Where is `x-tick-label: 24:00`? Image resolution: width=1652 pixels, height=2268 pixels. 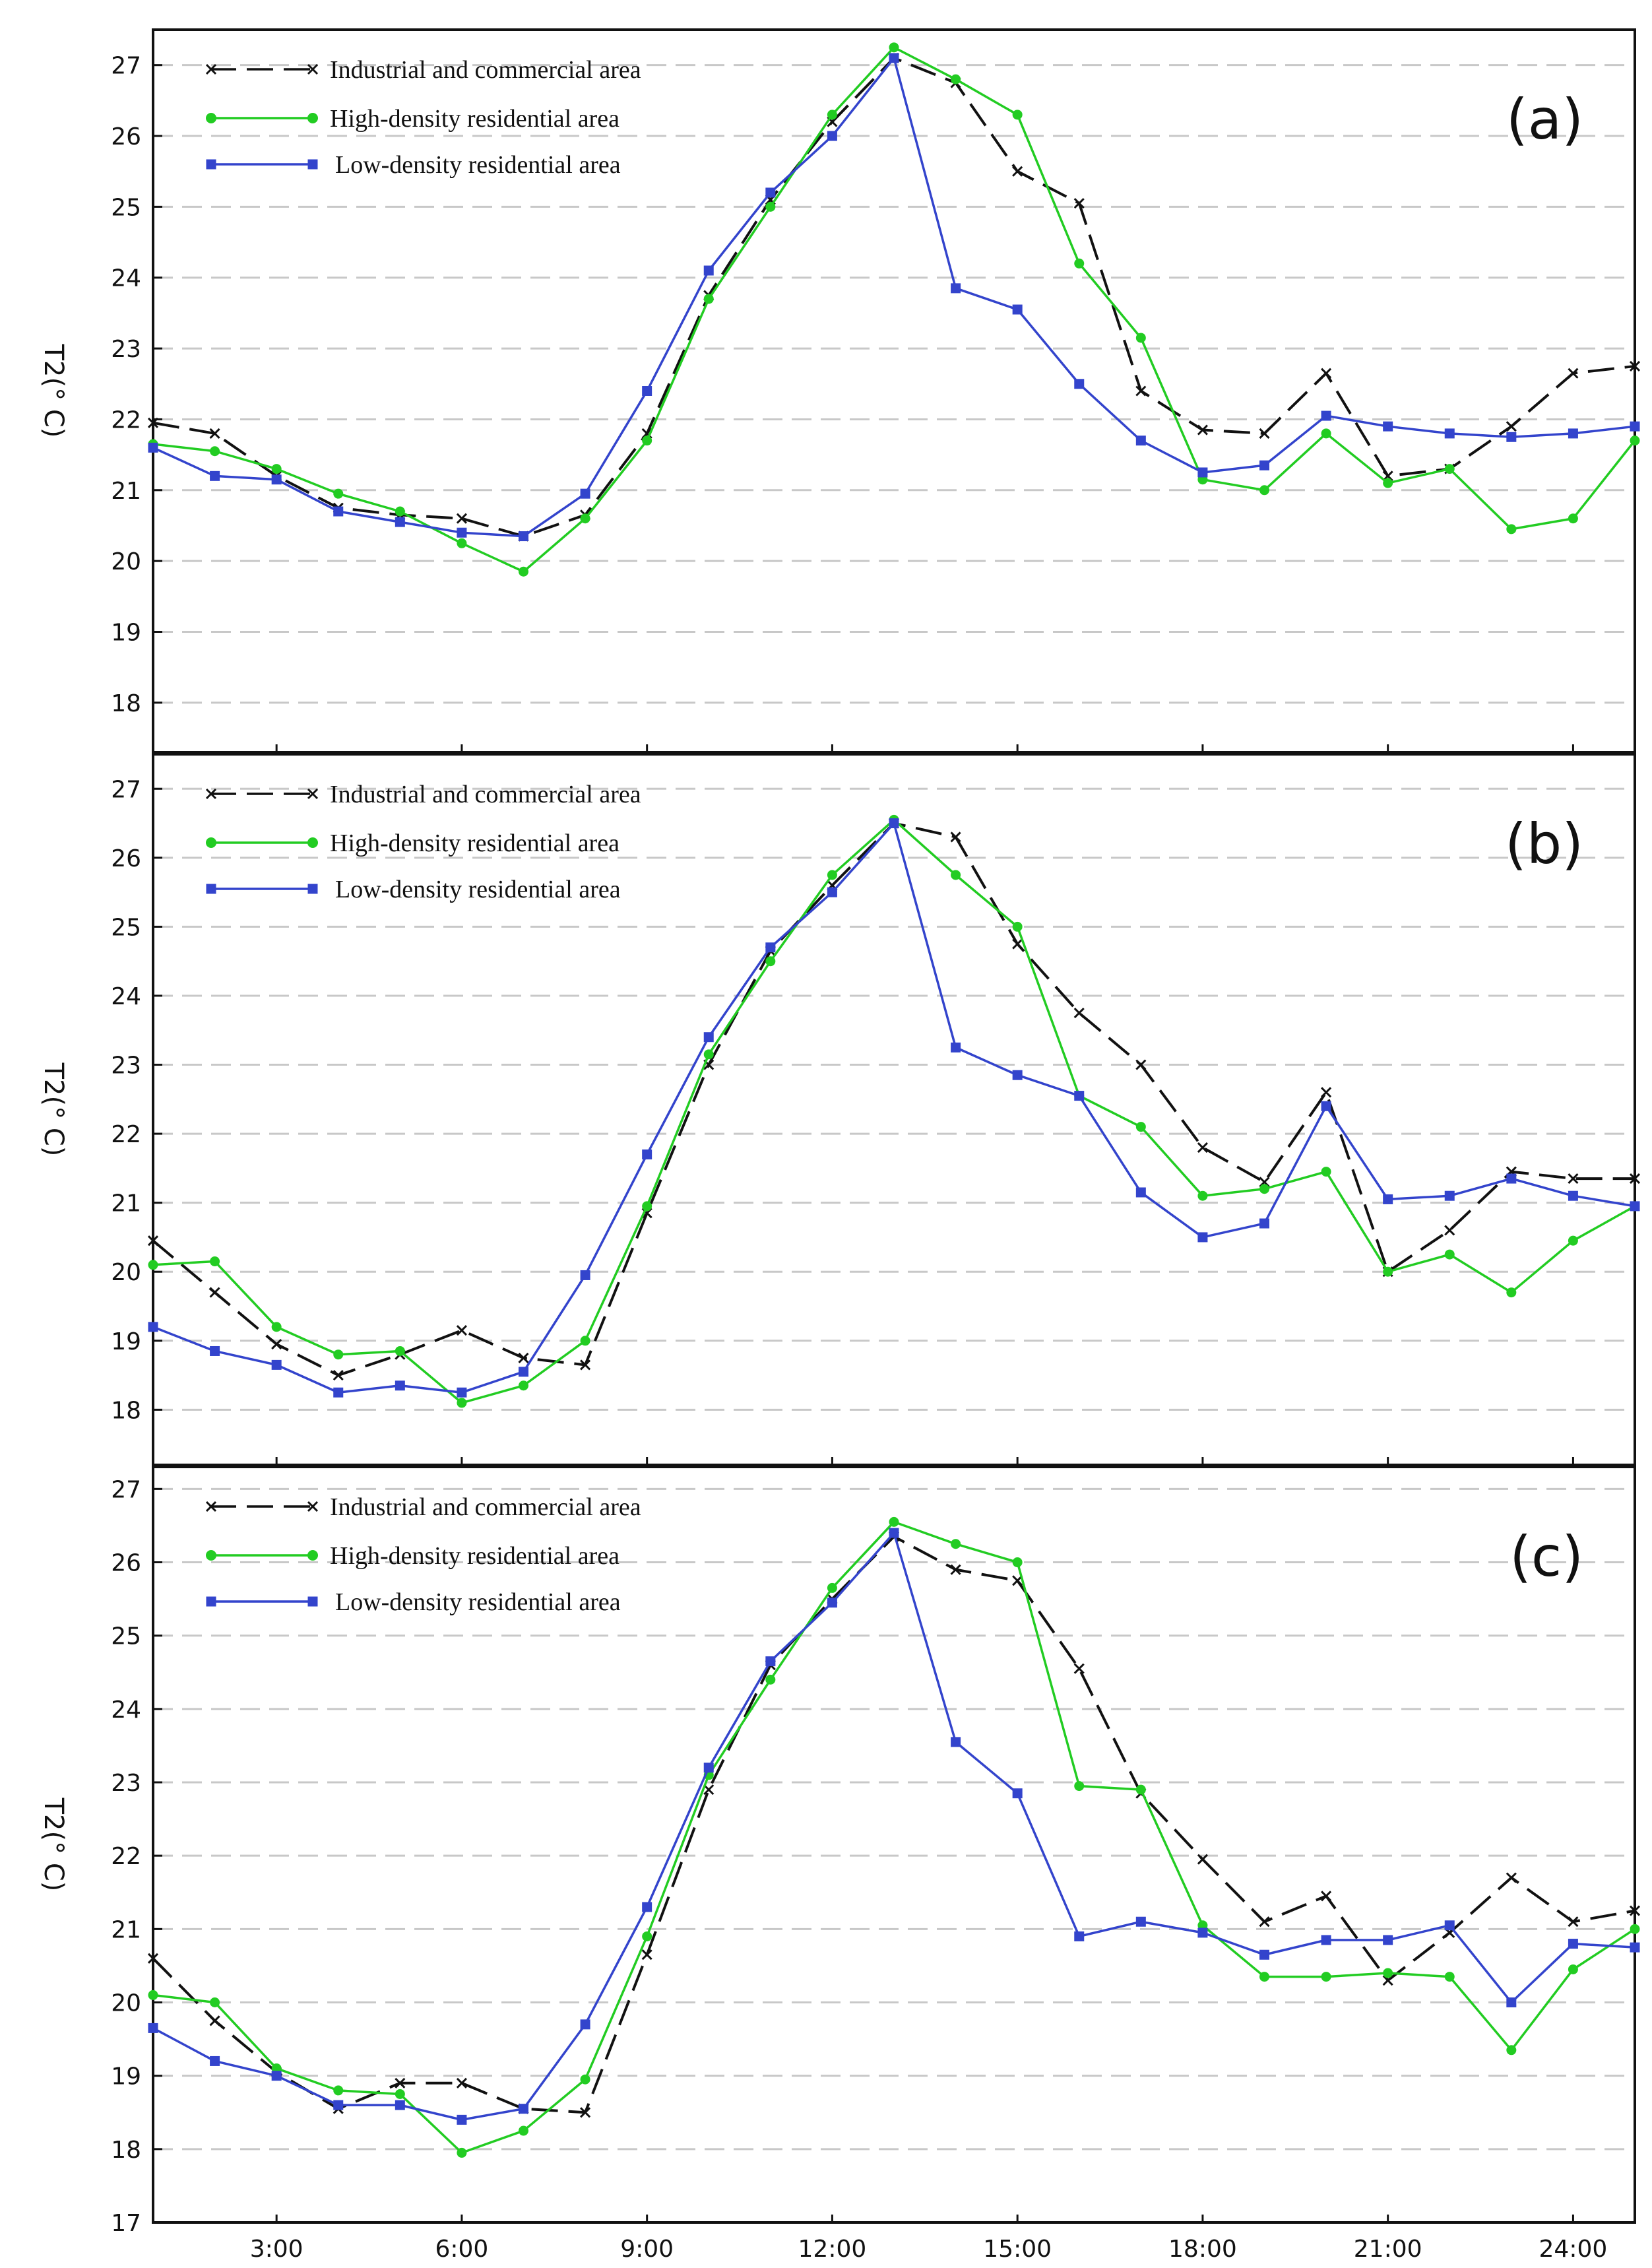
x-tick-label: 24:00 is located at coordinates (1573, 2250).